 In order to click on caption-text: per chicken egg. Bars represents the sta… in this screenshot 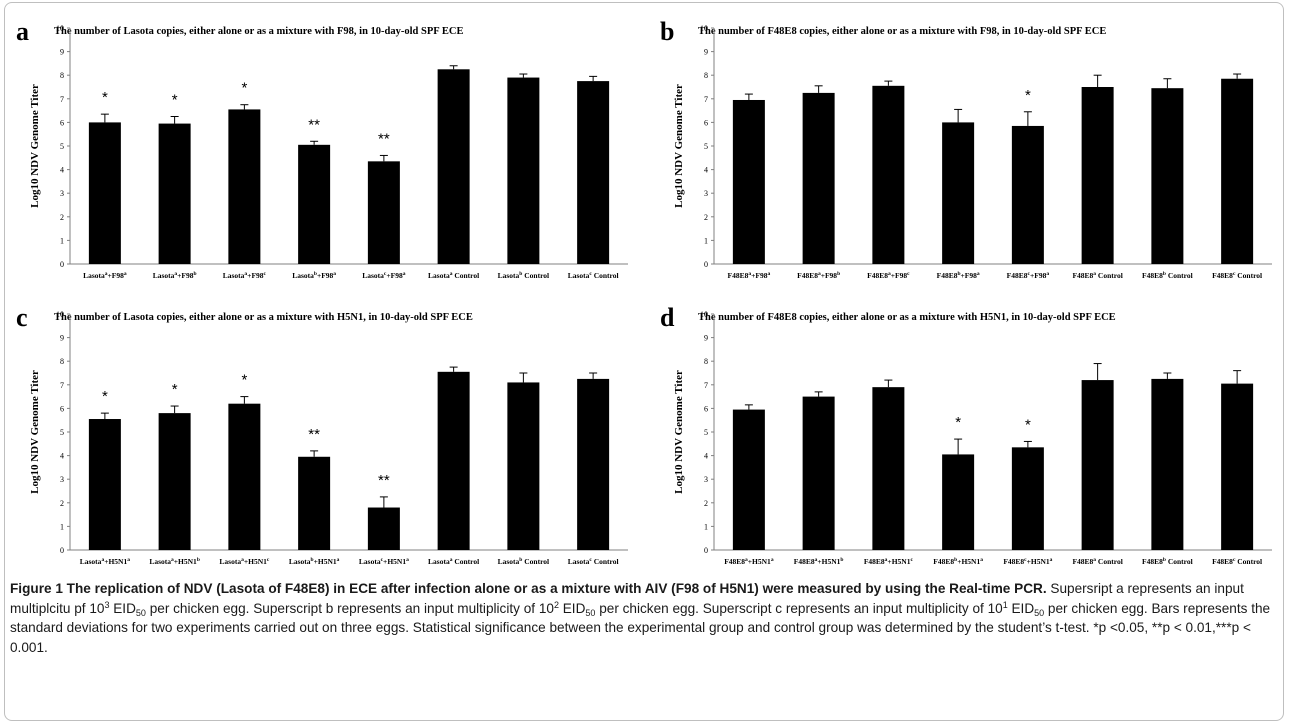, I will do `click(640, 627)`.